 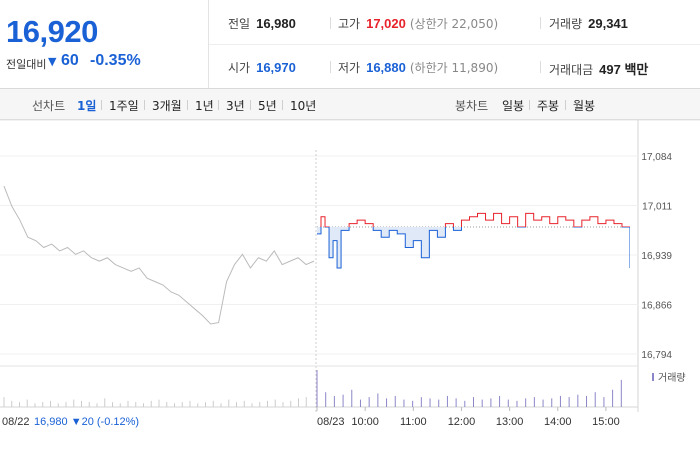 What do you see at coordinates (52, 61) in the screenshot?
I see `down-arrow-icon: ▼` at bounding box center [52, 61].